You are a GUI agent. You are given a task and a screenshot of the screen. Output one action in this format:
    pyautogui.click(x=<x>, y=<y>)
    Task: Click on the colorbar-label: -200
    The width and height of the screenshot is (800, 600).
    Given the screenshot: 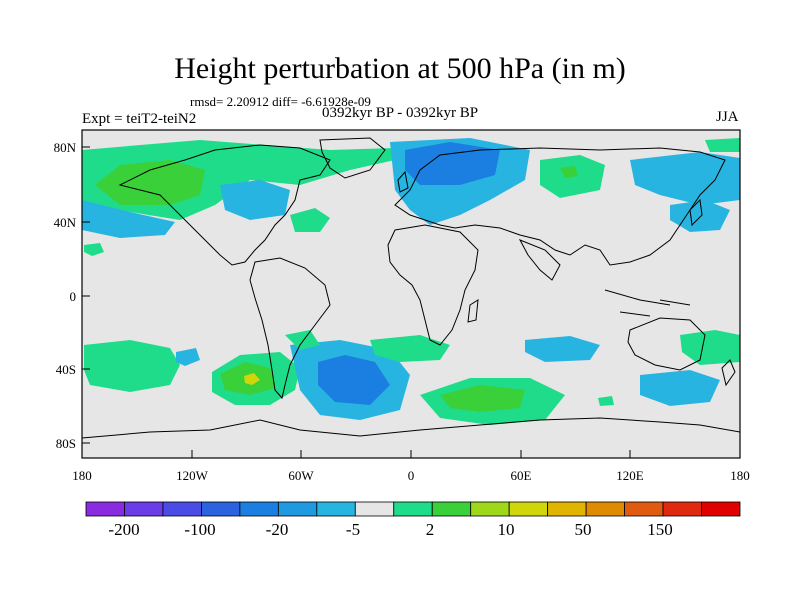 What is the action you would take?
    pyautogui.click(x=123, y=529)
    